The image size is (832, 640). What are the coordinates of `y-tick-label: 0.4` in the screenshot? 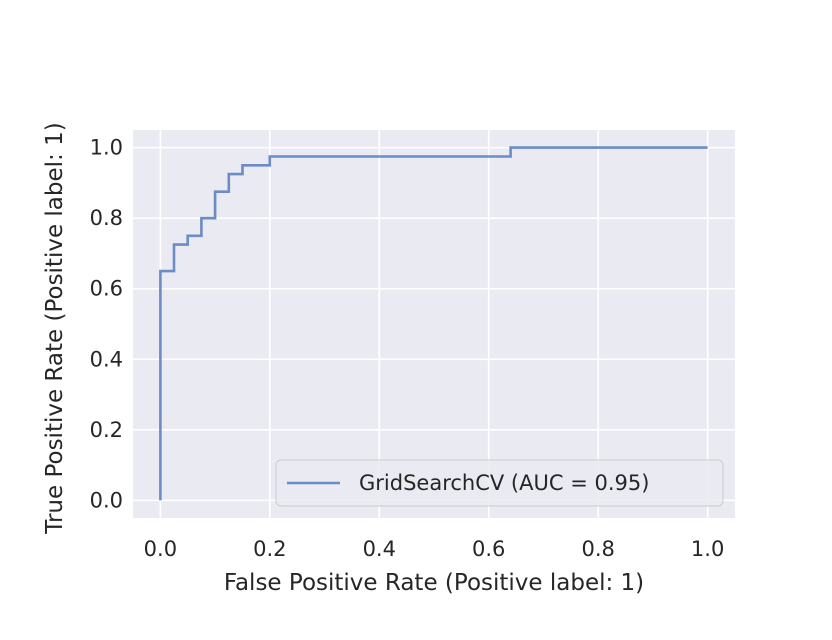 It's located at (106, 359).